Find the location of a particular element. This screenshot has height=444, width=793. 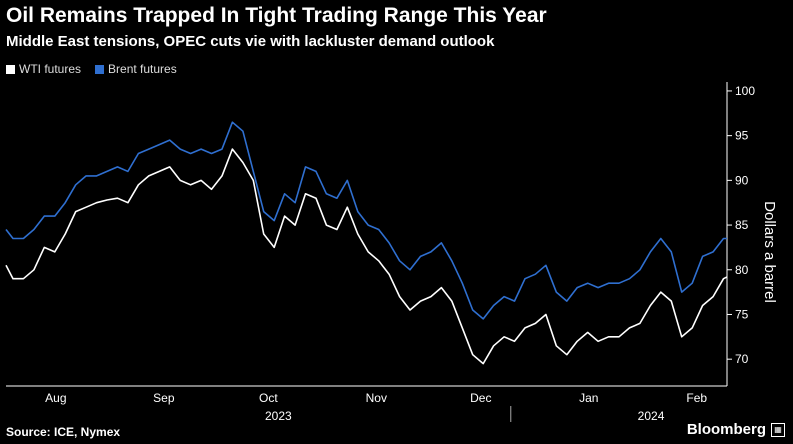

year-label: 2024 is located at coordinates (651, 416).